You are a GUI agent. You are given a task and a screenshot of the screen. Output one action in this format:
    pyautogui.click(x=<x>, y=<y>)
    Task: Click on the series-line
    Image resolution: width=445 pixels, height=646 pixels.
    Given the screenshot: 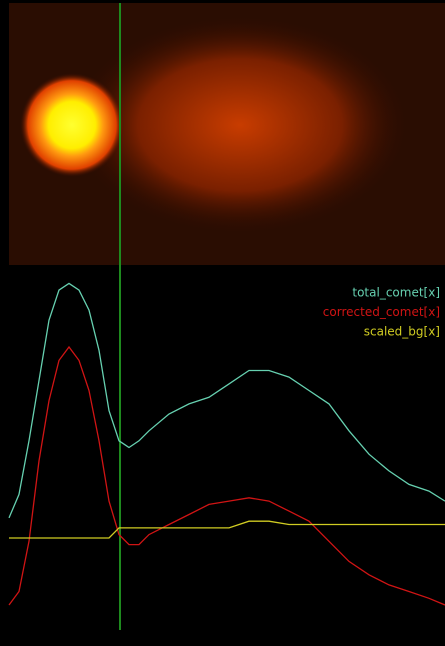 What is the action you would take?
    pyautogui.click(x=227, y=529)
    